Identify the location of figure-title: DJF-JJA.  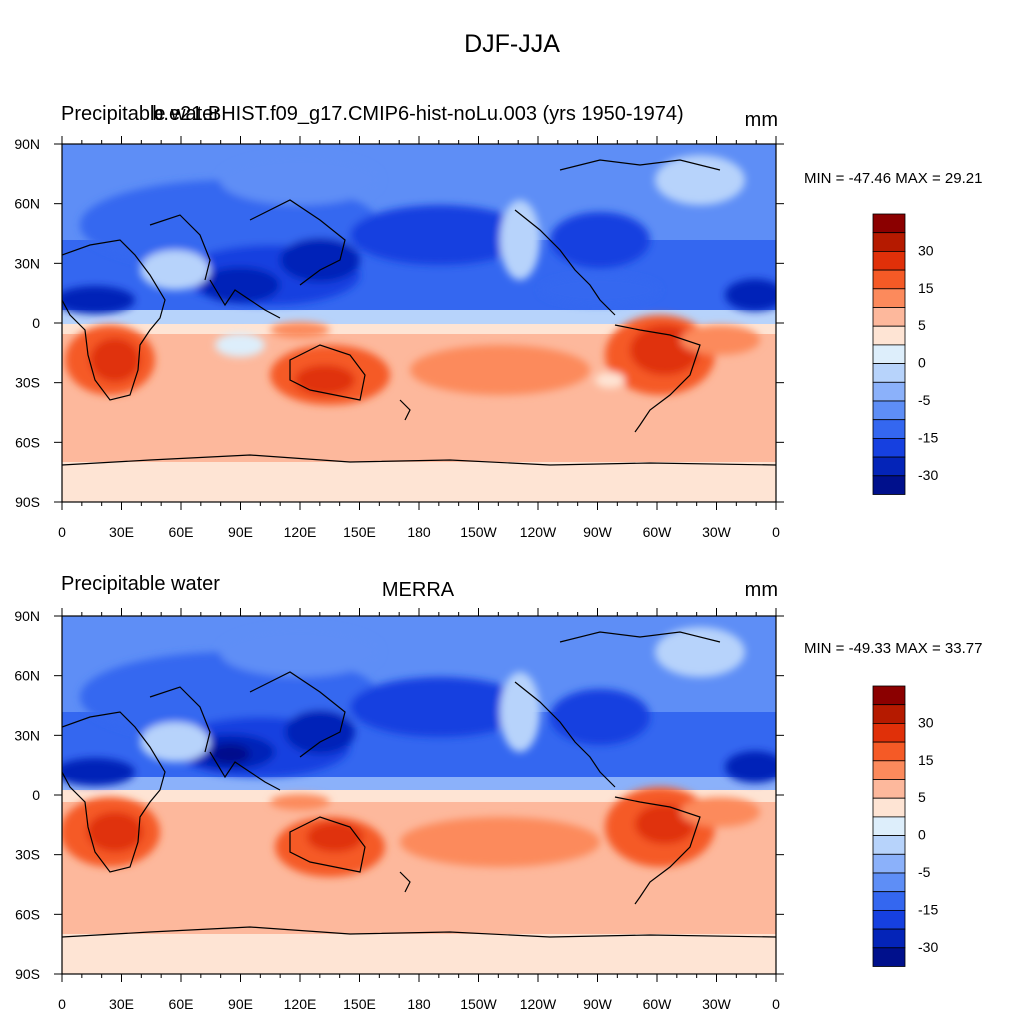
(512, 44).